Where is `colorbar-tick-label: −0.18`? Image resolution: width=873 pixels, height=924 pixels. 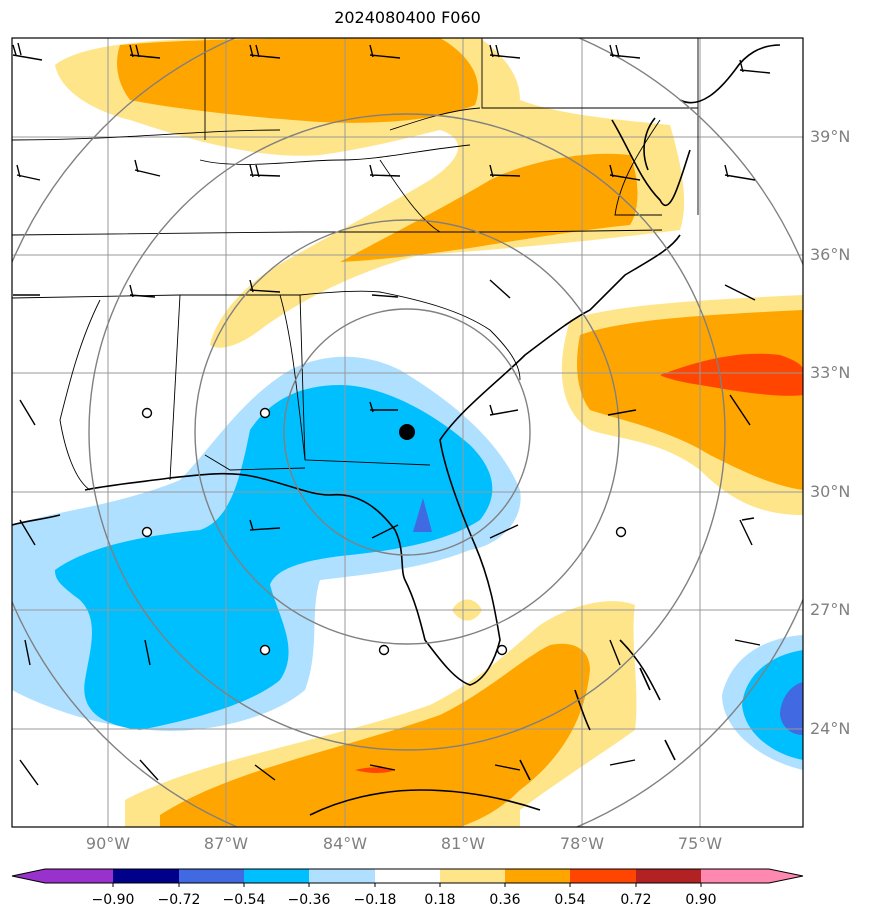 colorbar-tick-label: −0.18 is located at coordinates (375, 900).